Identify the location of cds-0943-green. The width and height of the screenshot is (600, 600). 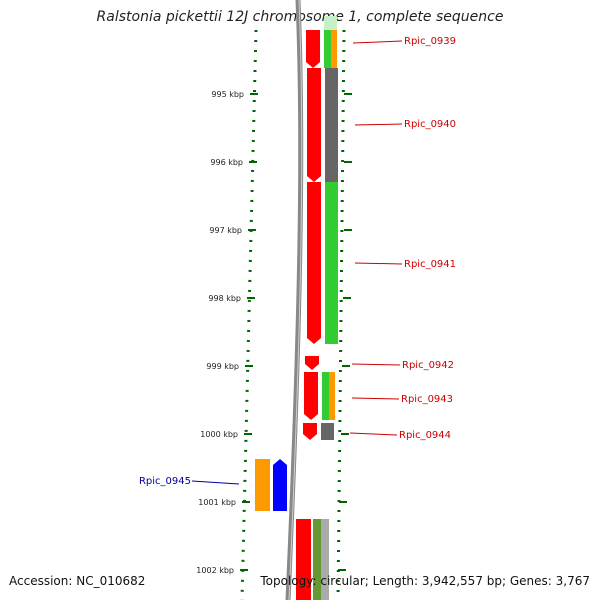
(325, 396).